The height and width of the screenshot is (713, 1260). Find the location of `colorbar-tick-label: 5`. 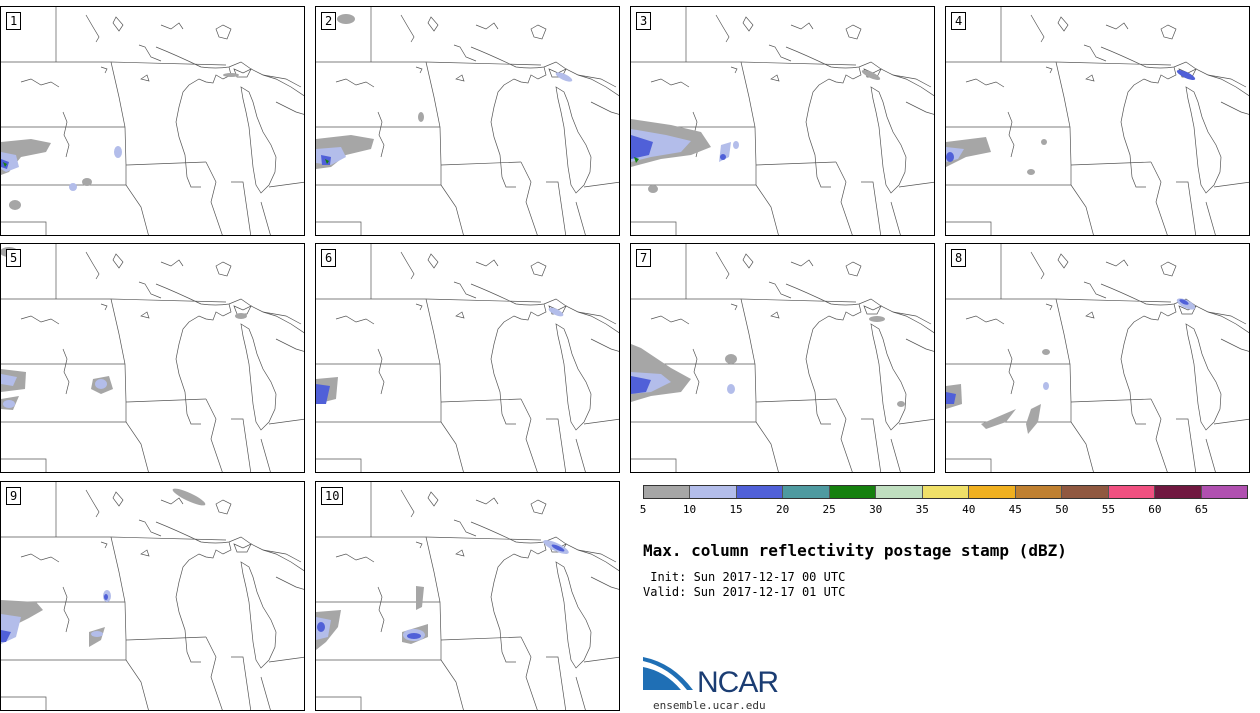

colorbar-tick-label: 5 is located at coordinates (643, 509).